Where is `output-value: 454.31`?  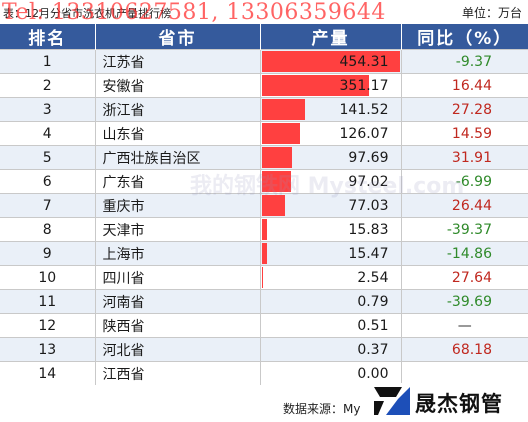 output-value: 454.31 is located at coordinates (364, 61).